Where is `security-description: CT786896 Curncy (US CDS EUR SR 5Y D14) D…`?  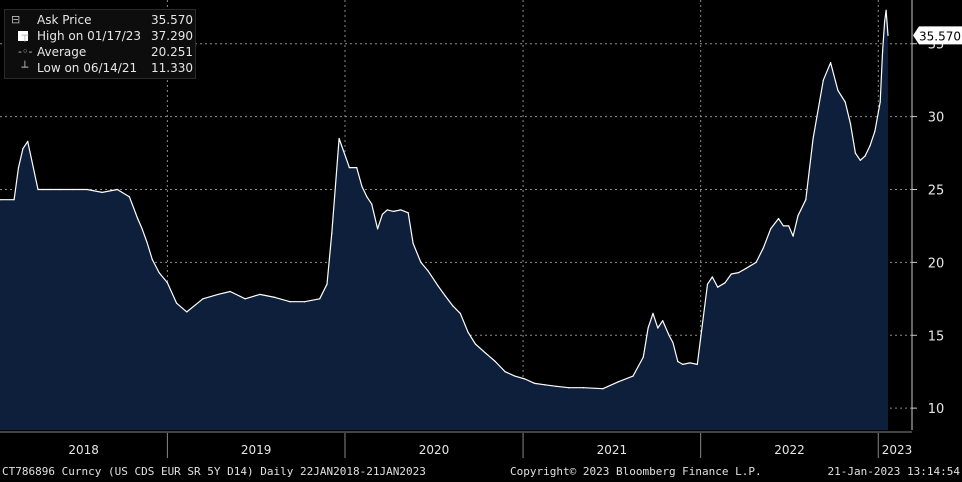
security-description: CT786896 Curncy (US CDS EUR SR 5Y D14) D… is located at coordinates (214, 471).